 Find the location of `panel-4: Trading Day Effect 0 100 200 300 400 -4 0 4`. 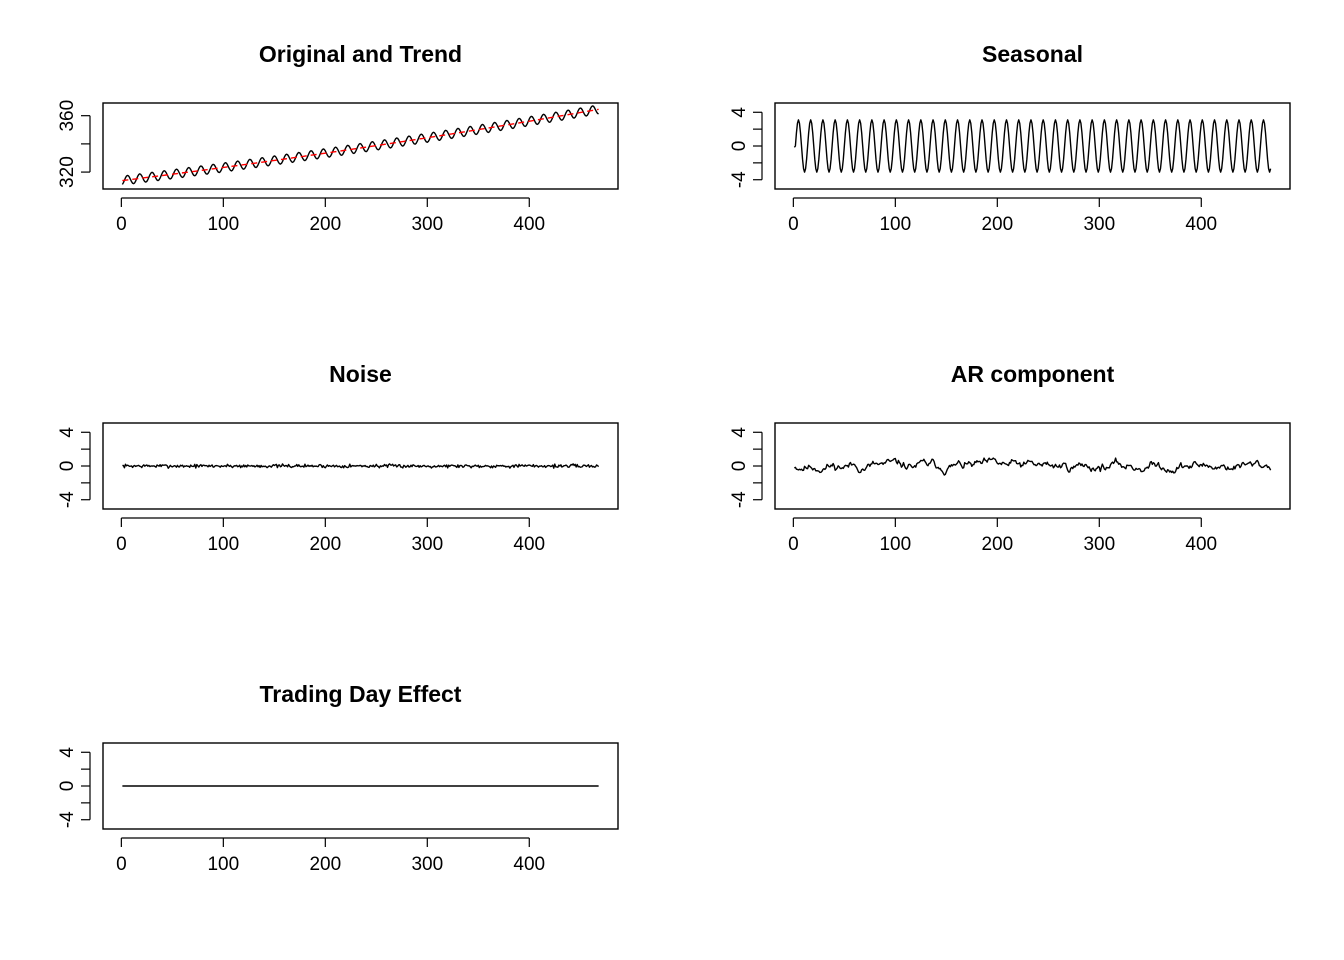

panel-4: Trading Day Effect 0 100 200 300 400 -4 0 4 is located at coordinates (338, 778).